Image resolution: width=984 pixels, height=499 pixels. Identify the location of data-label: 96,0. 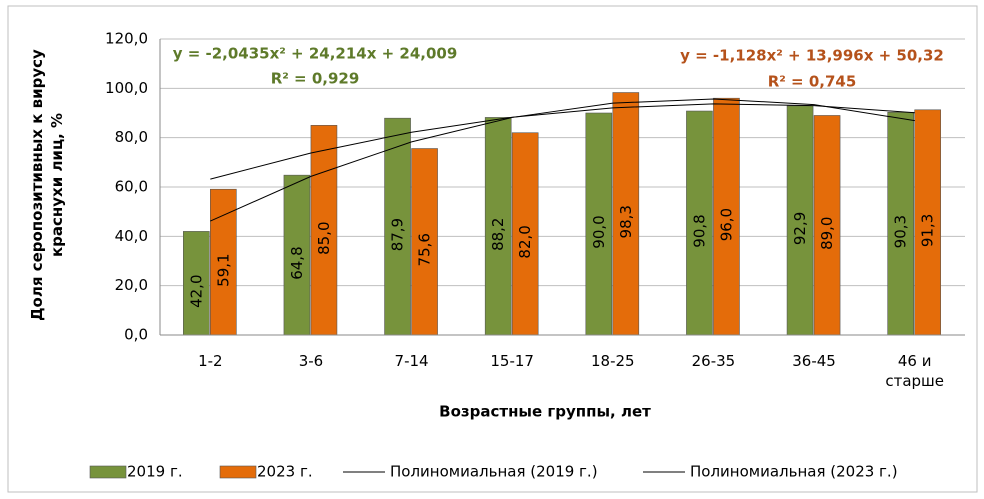
(726, 224).